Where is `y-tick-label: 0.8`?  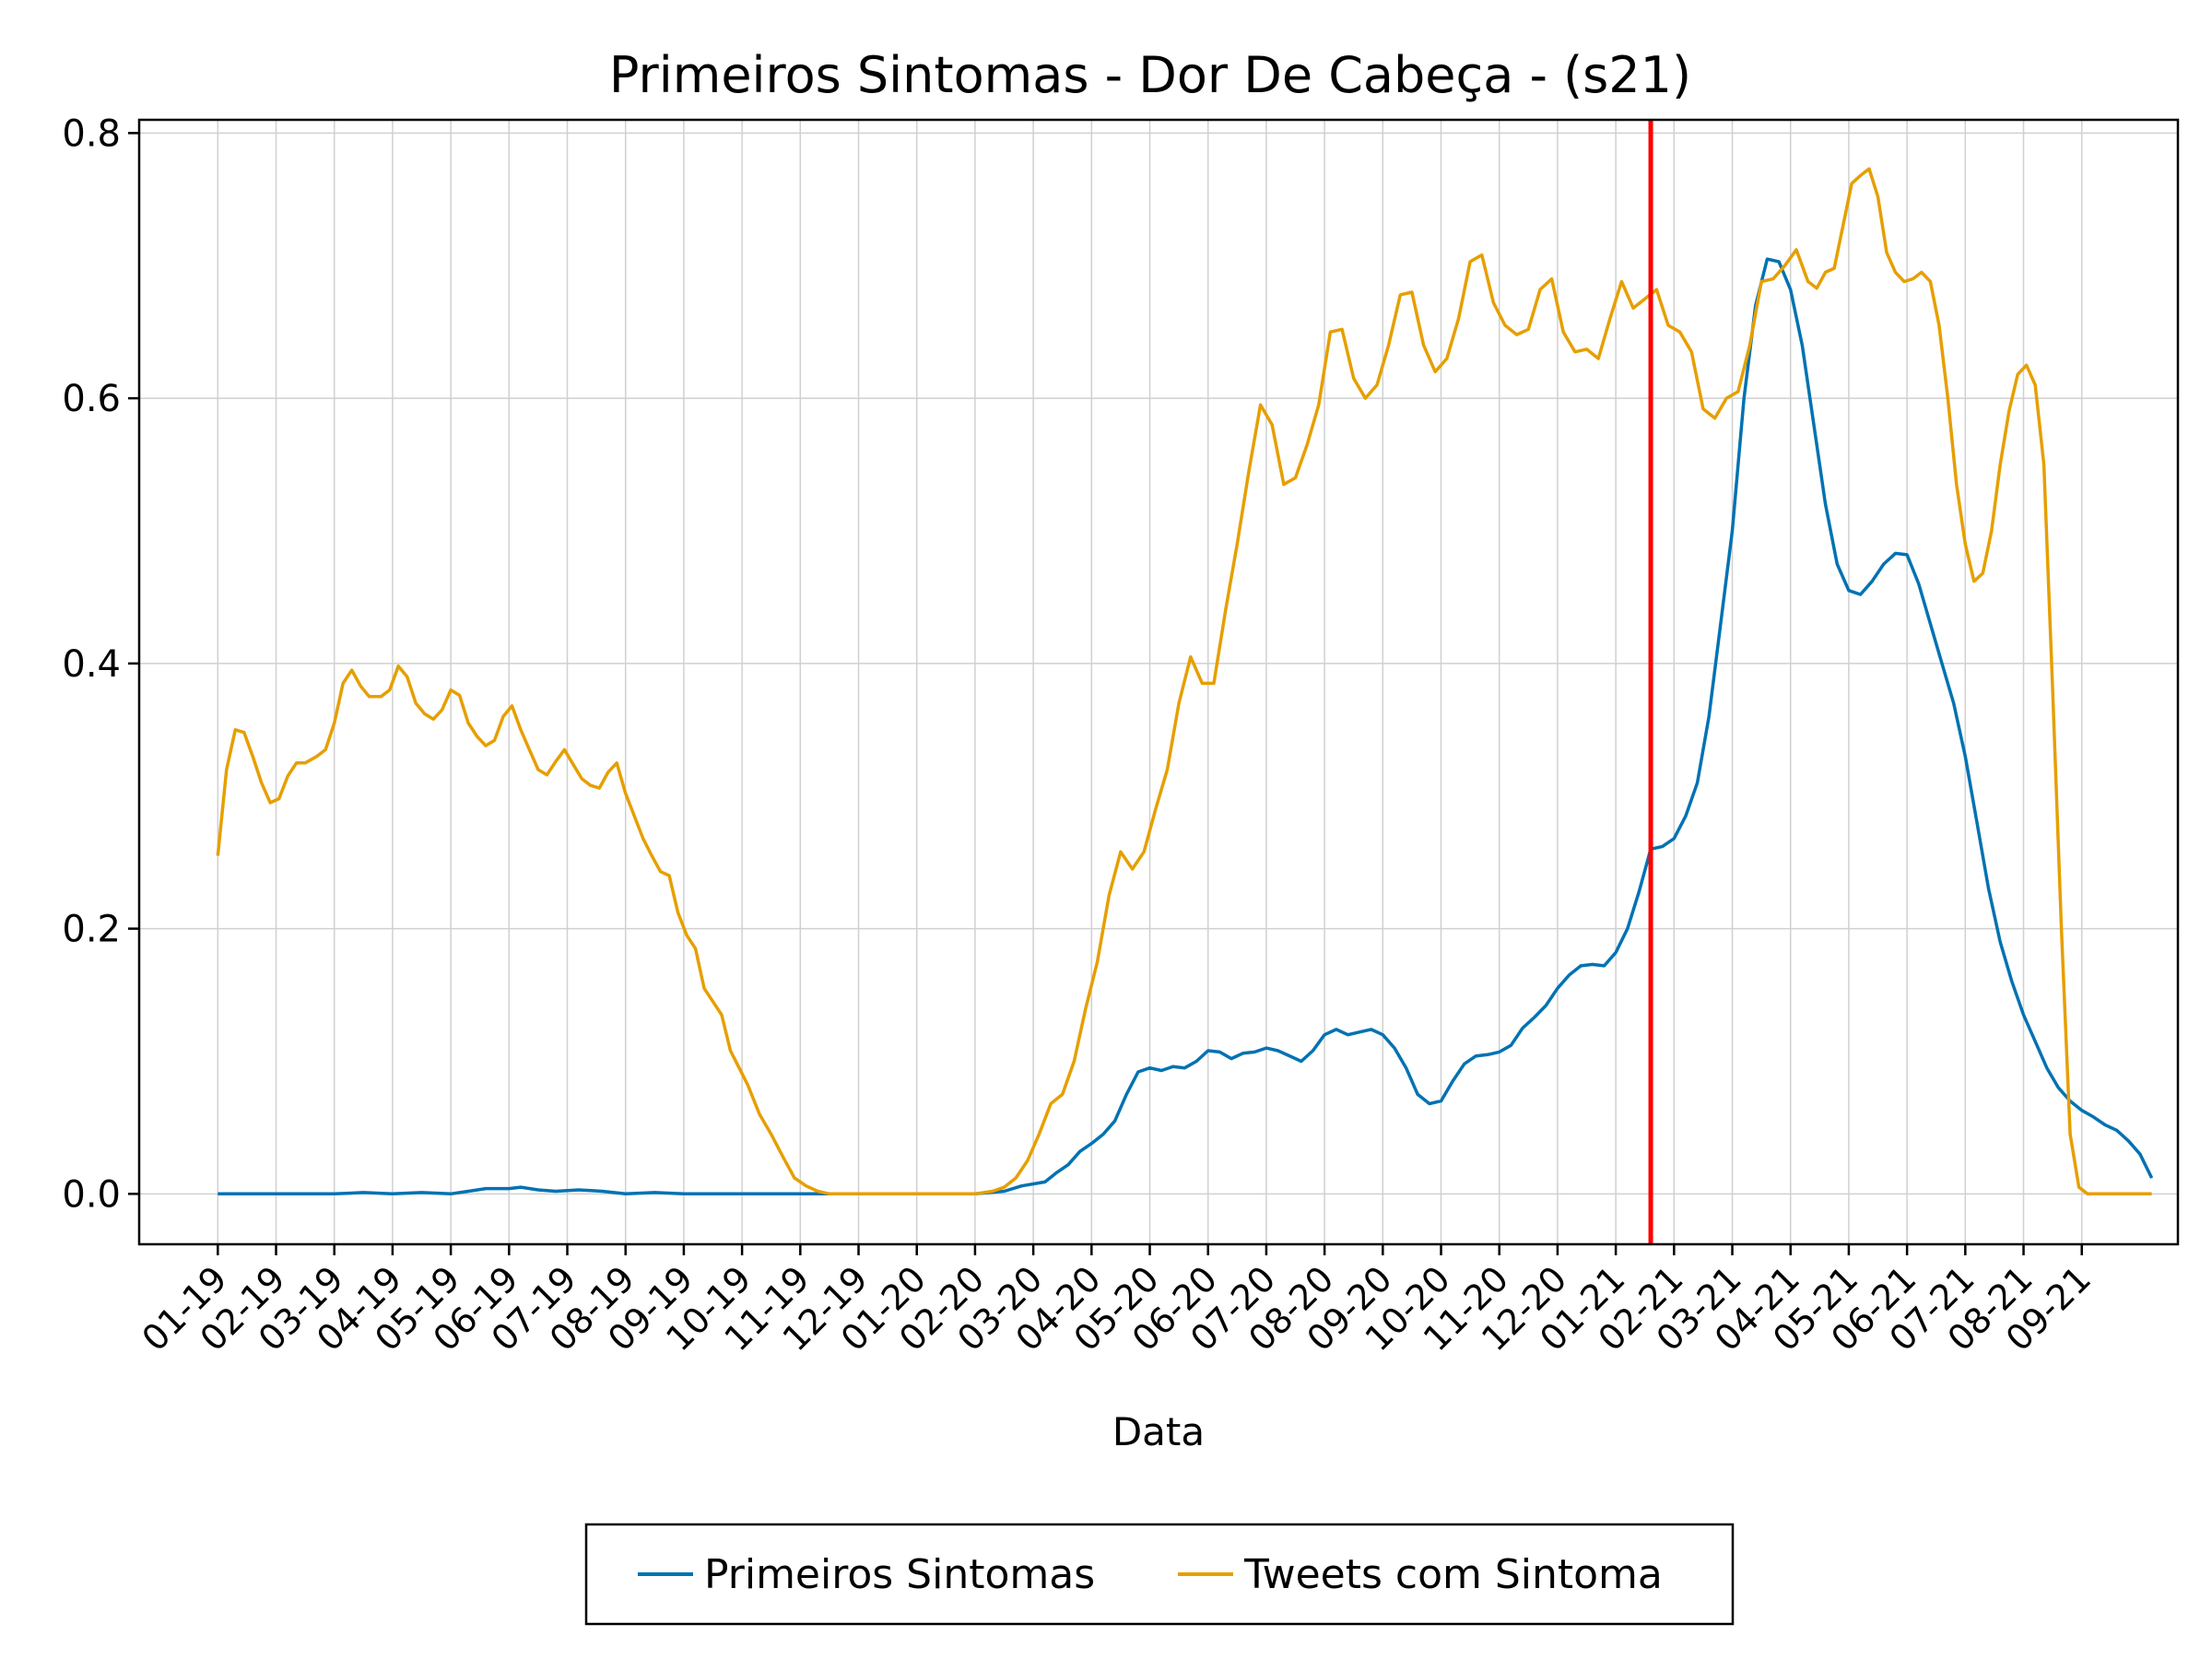 y-tick-label: 0.8 is located at coordinates (91, 133).